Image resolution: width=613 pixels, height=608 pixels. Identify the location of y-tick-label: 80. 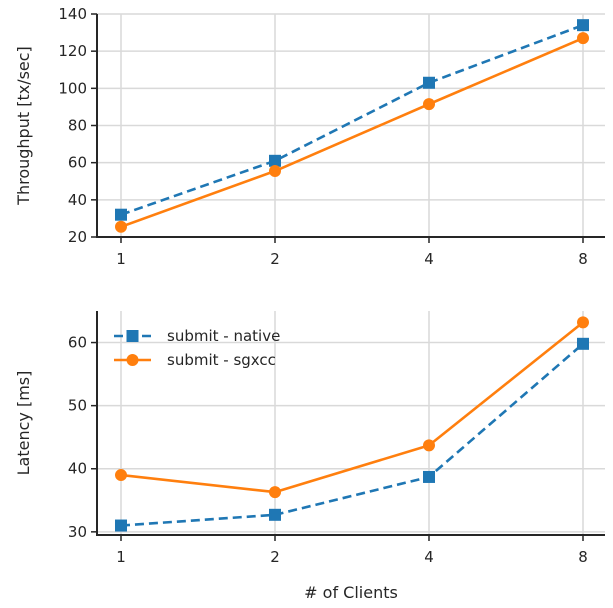
(77, 126).